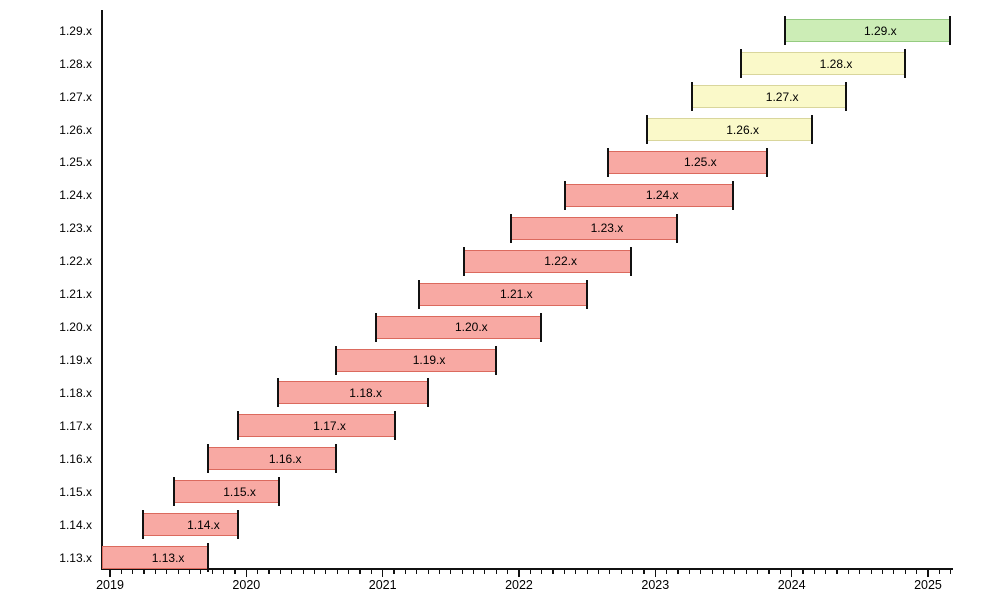  I want to click on x-axis-tick-label: 2021, so click(382, 585).